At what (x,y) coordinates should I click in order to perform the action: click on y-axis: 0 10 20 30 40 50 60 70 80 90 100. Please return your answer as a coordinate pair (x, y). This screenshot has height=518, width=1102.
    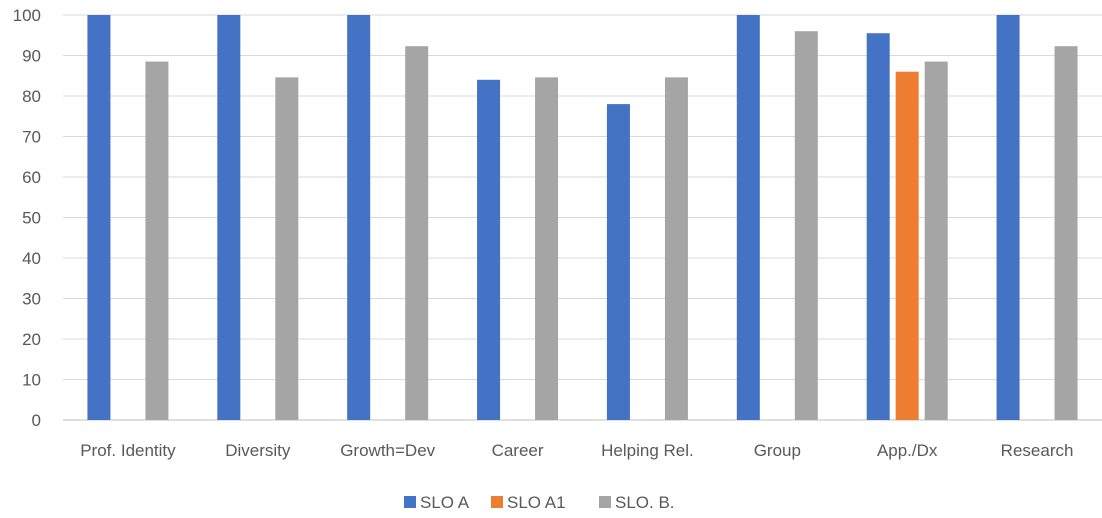
    Looking at the image, I should click on (27, 218).